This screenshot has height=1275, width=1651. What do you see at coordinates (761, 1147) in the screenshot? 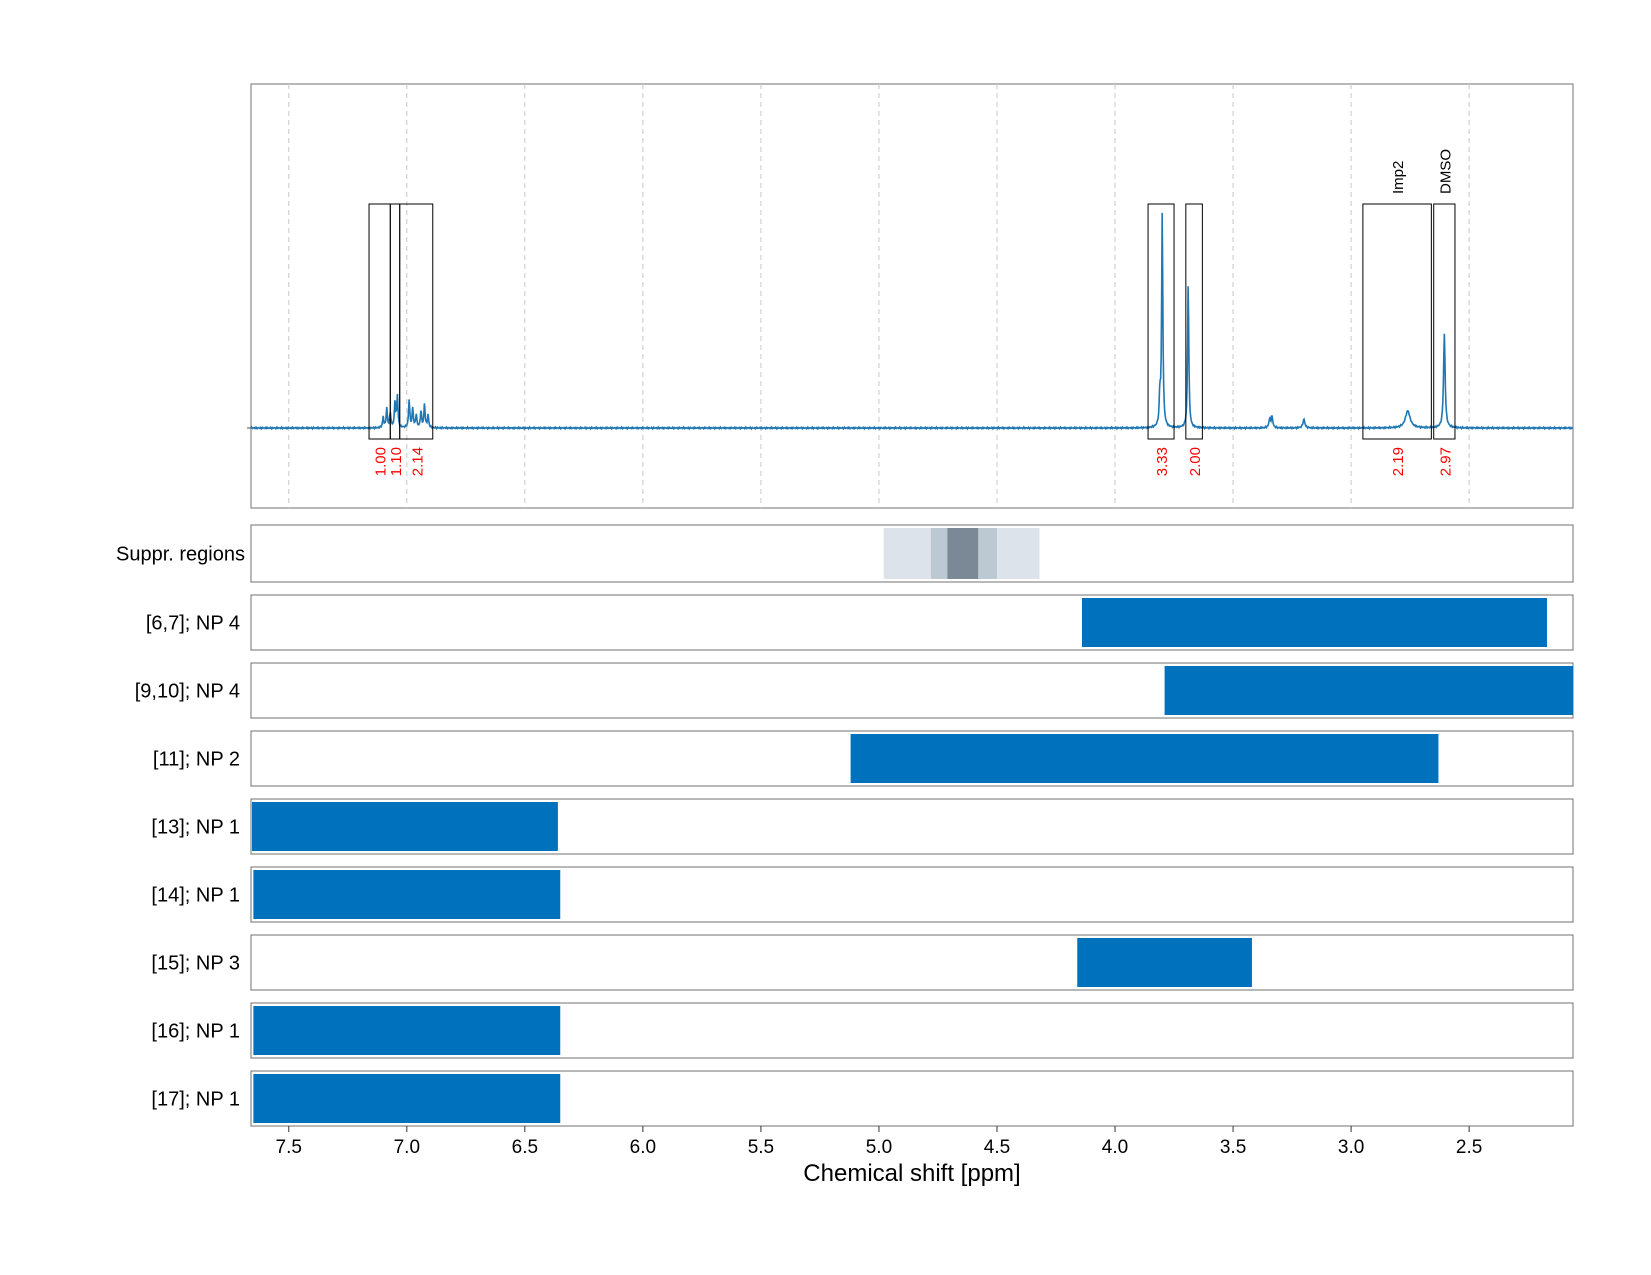
I see `x-tick-label: 5.5` at bounding box center [761, 1147].